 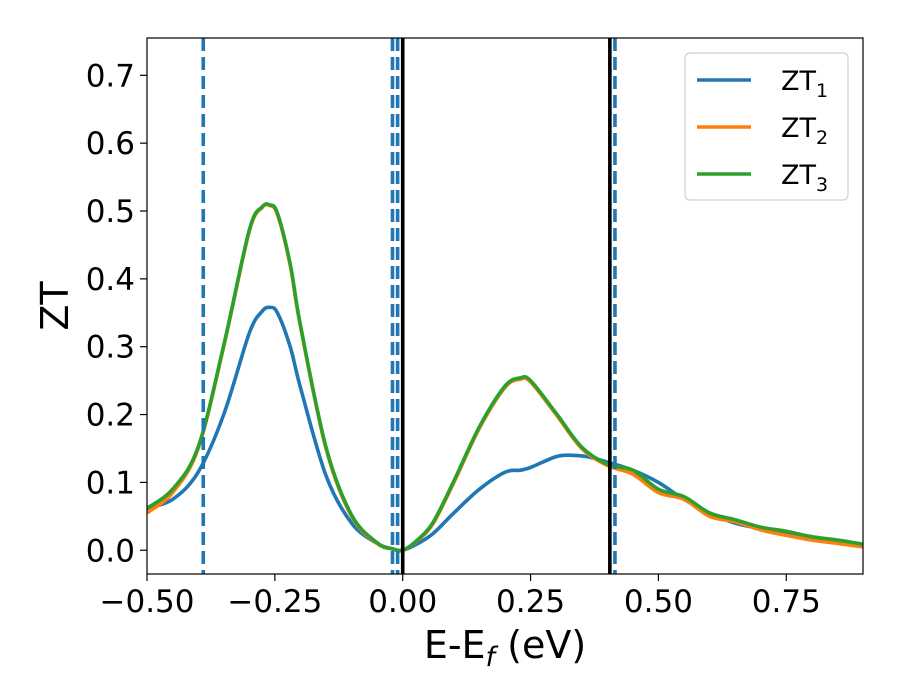 I want to click on y-tick-label: 0.3, so click(x=110, y=348).